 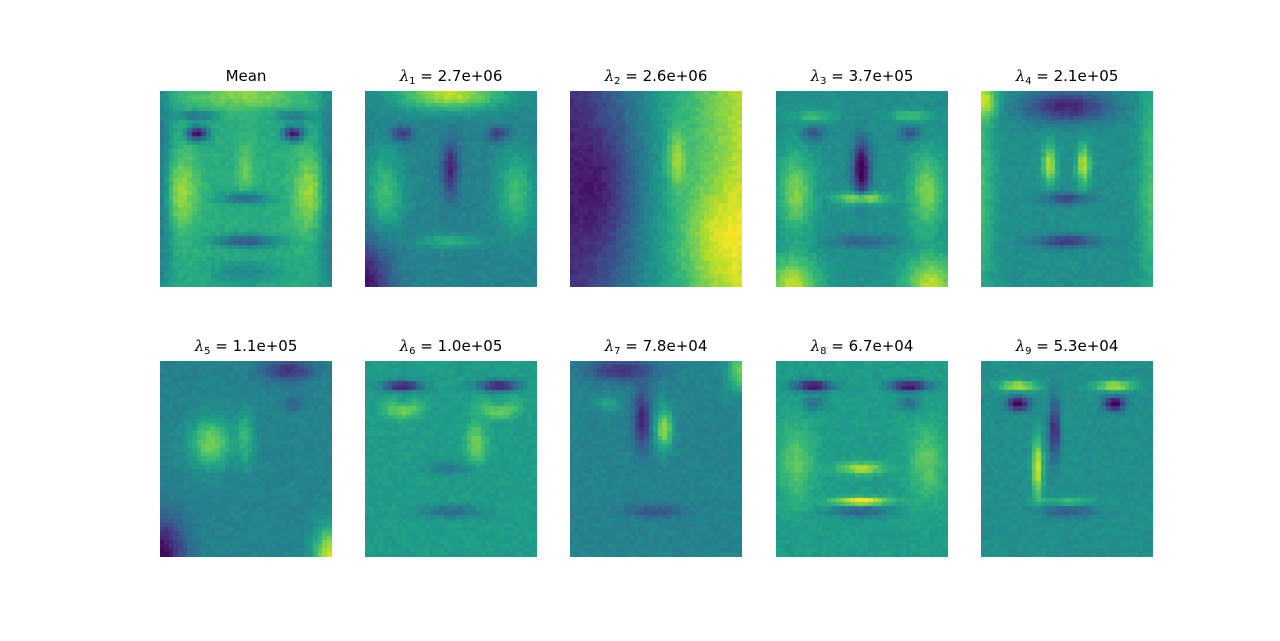 What do you see at coordinates (862, 347) in the screenshot?
I see `panel-title: λ8 = 6.7e+04` at bounding box center [862, 347].